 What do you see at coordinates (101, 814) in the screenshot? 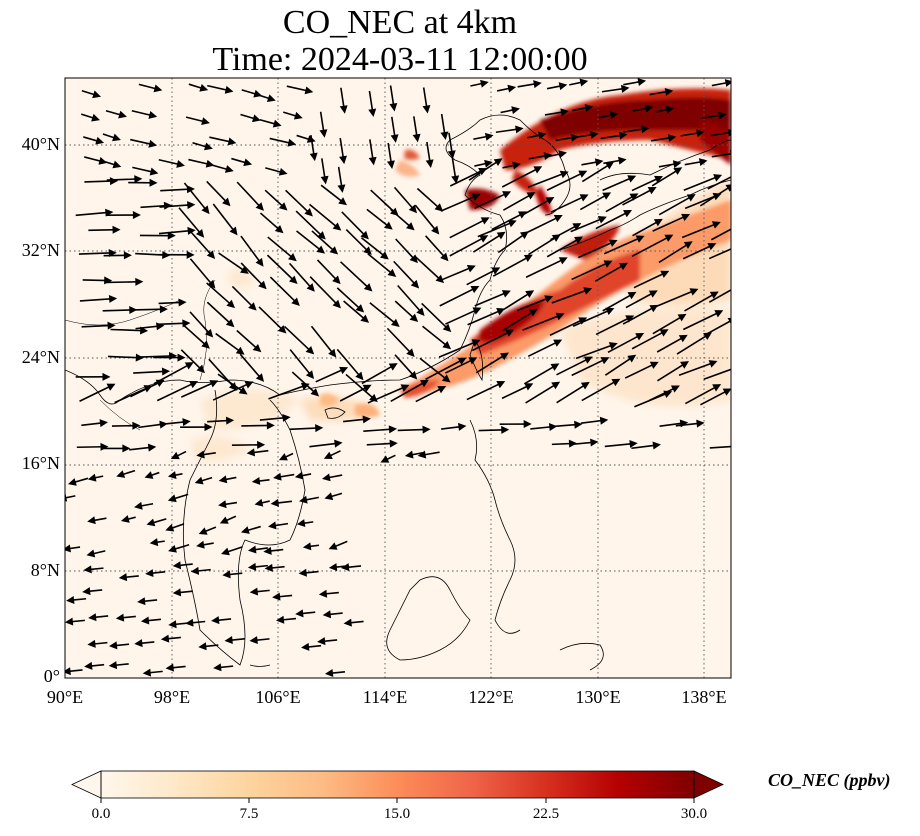
I see `colorbar-tick-label: 0.0` at bounding box center [101, 814].